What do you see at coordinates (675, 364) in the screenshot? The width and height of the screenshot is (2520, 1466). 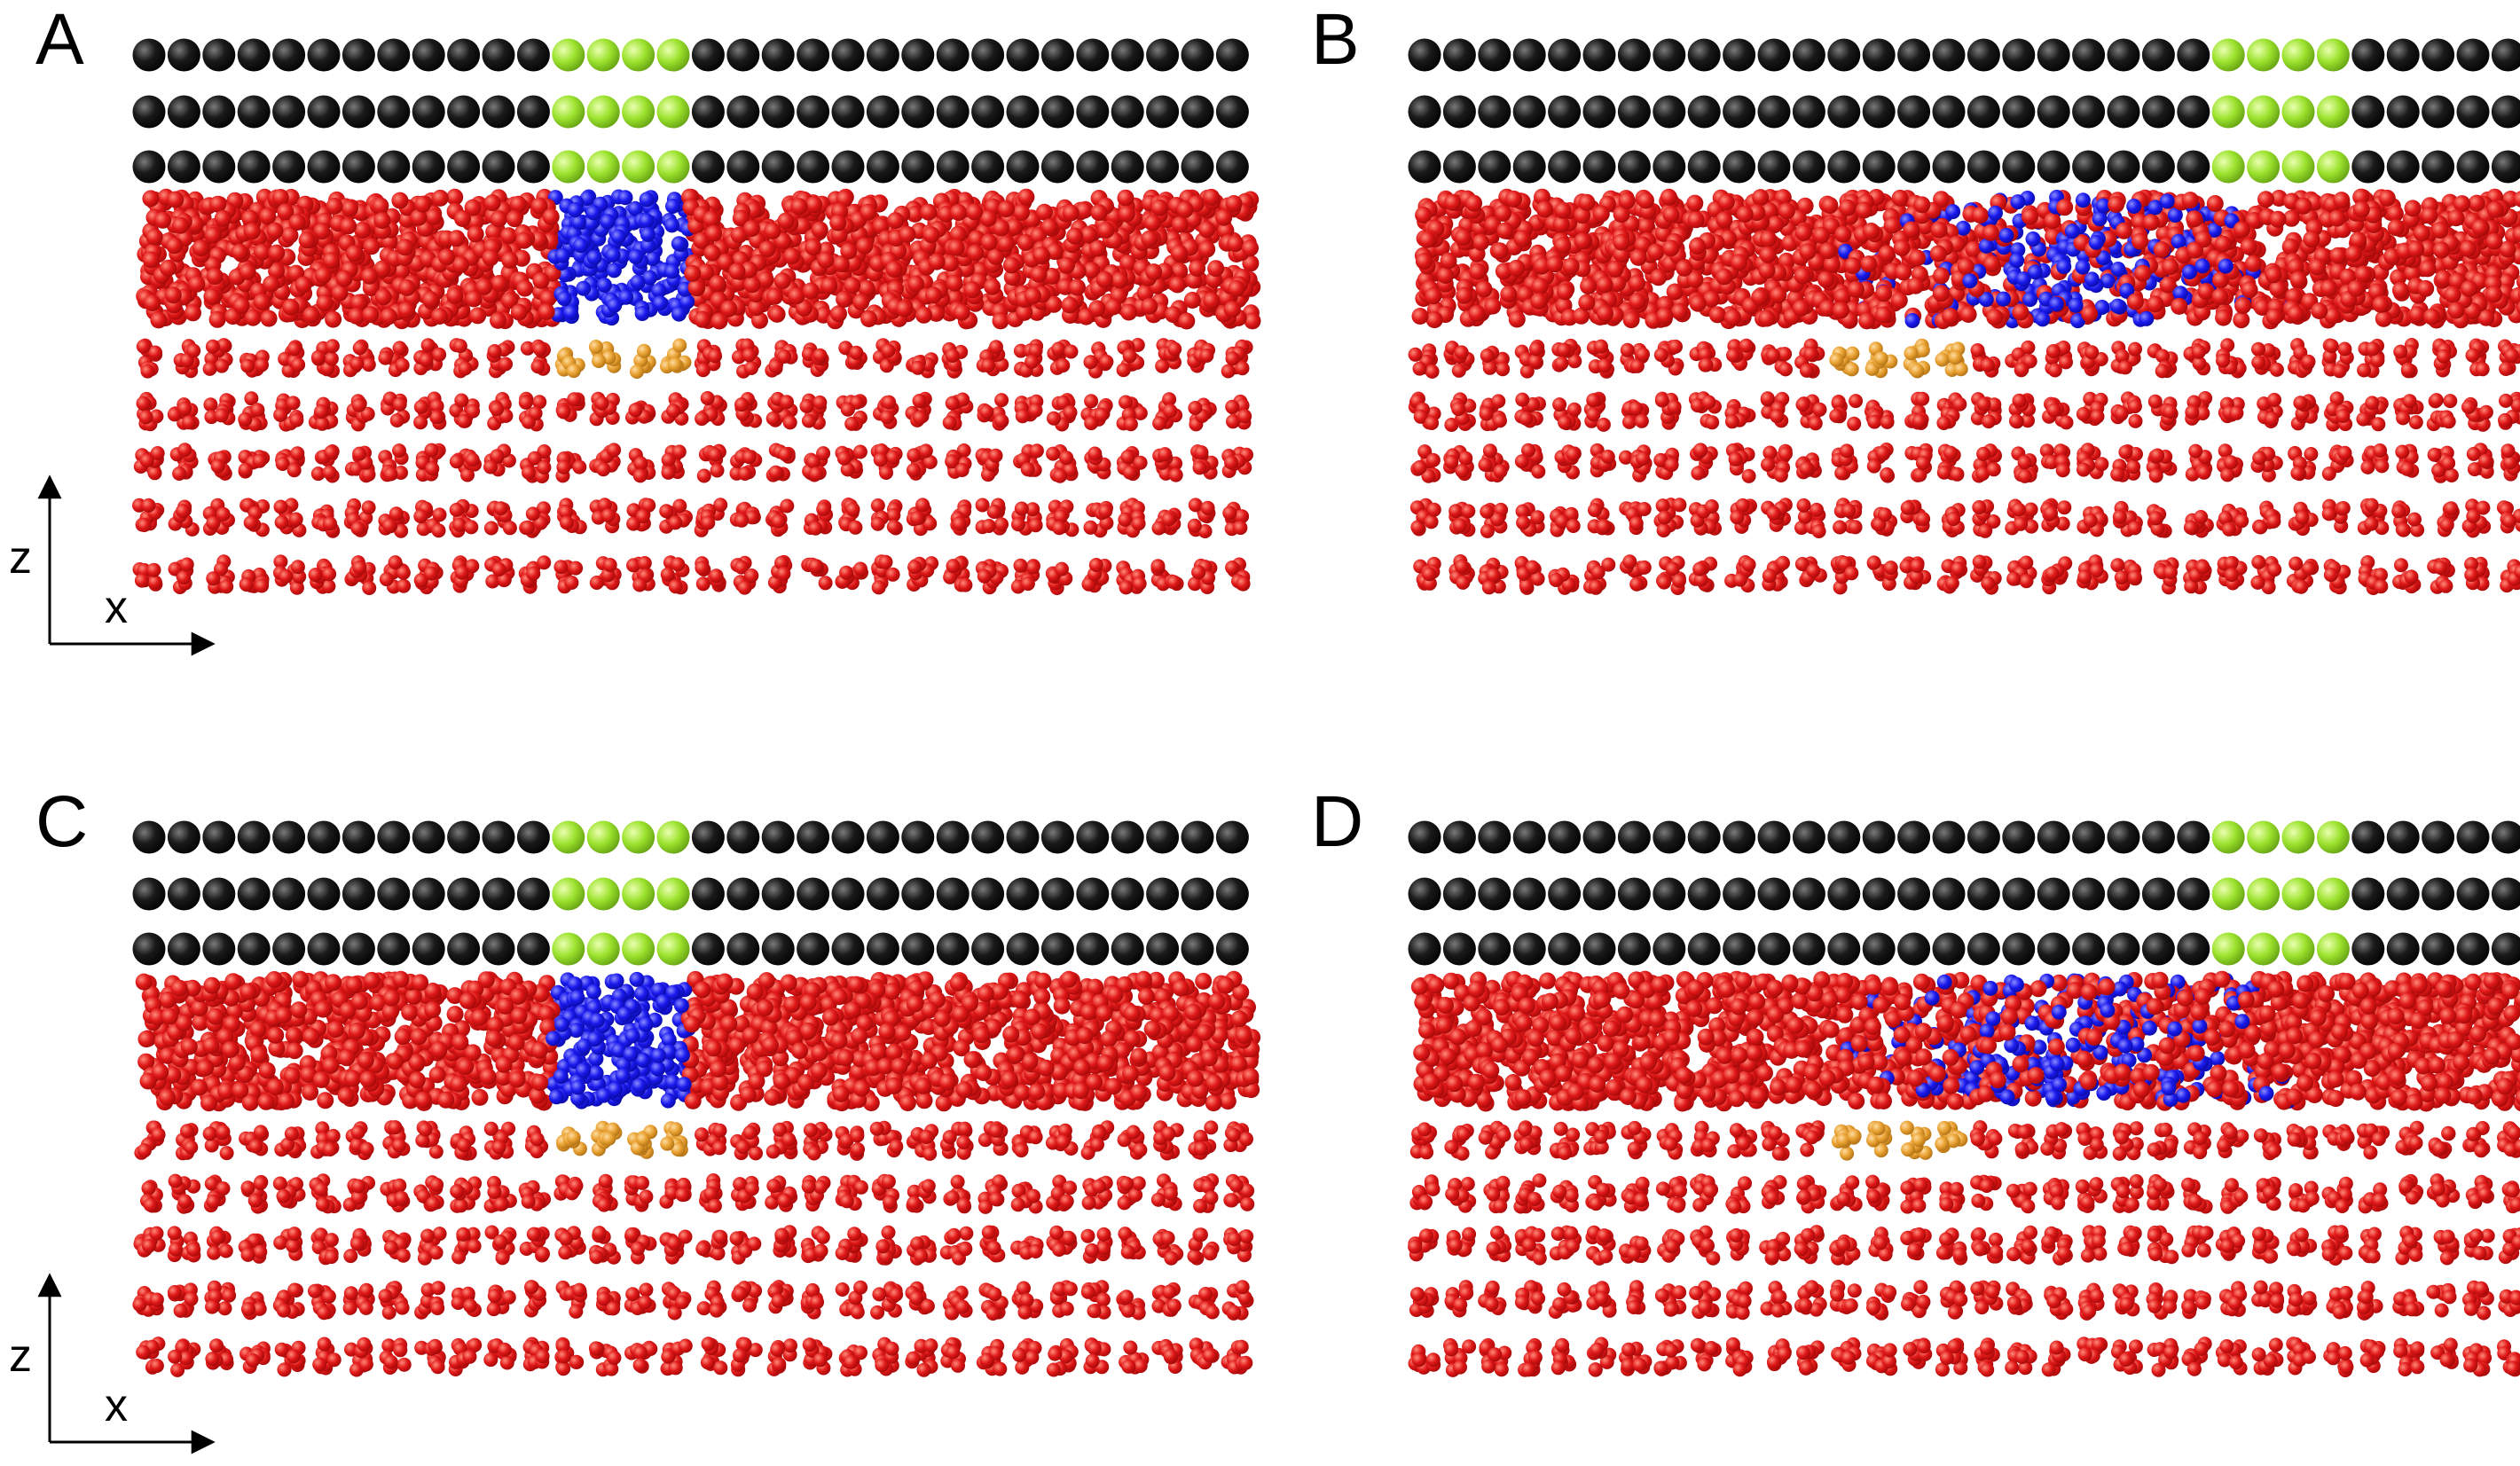 I see `tagged-substrate-atom` at bounding box center [675, 364].